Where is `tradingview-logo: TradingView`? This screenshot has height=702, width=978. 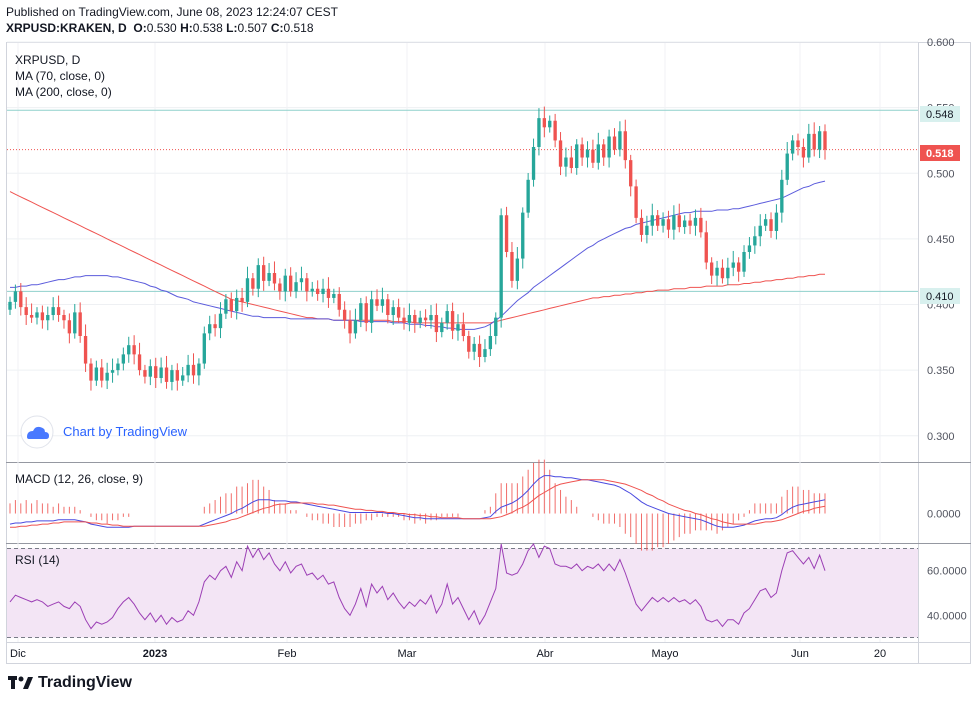
tradingview-logo: TradingView is located at coordinates (70, 683).